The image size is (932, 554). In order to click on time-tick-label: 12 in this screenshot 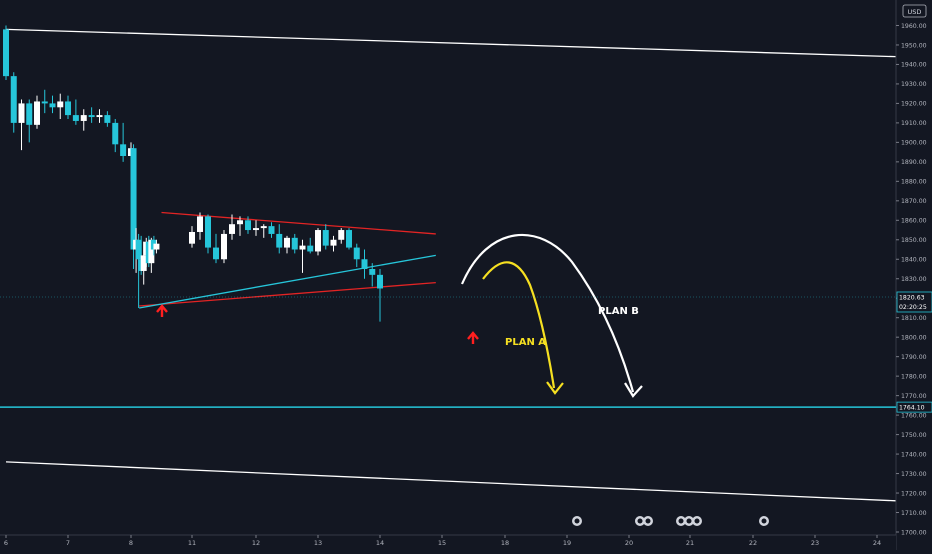, I will do `click(256, 543)`.